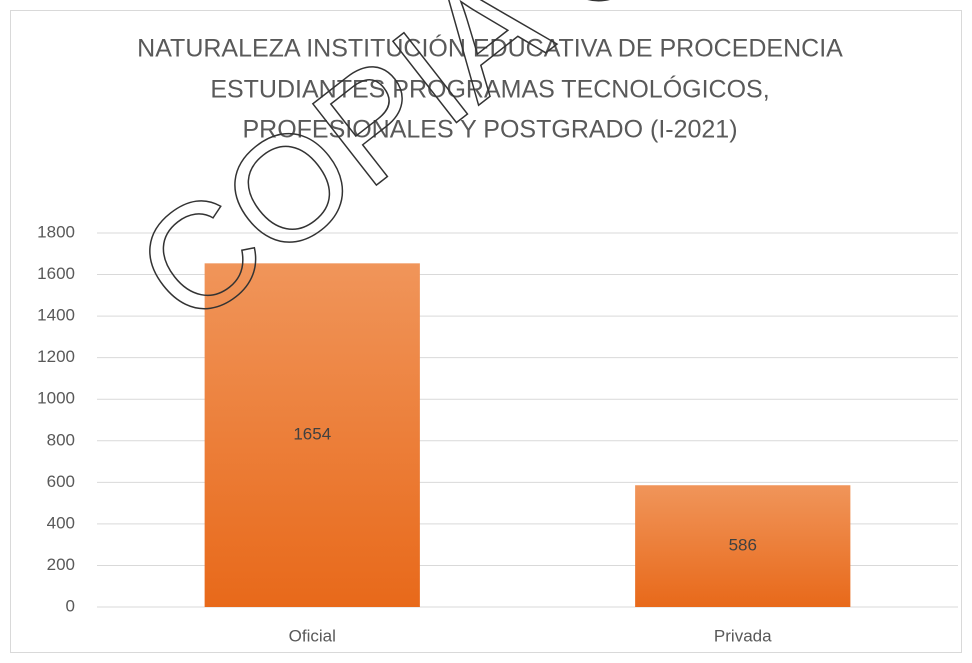 Image resolution: width=972 pixels, height=663 pixels. I want to click on chart-title: PROFESIONALES Y POSTGRADO (I-2021), so click(489, 130).